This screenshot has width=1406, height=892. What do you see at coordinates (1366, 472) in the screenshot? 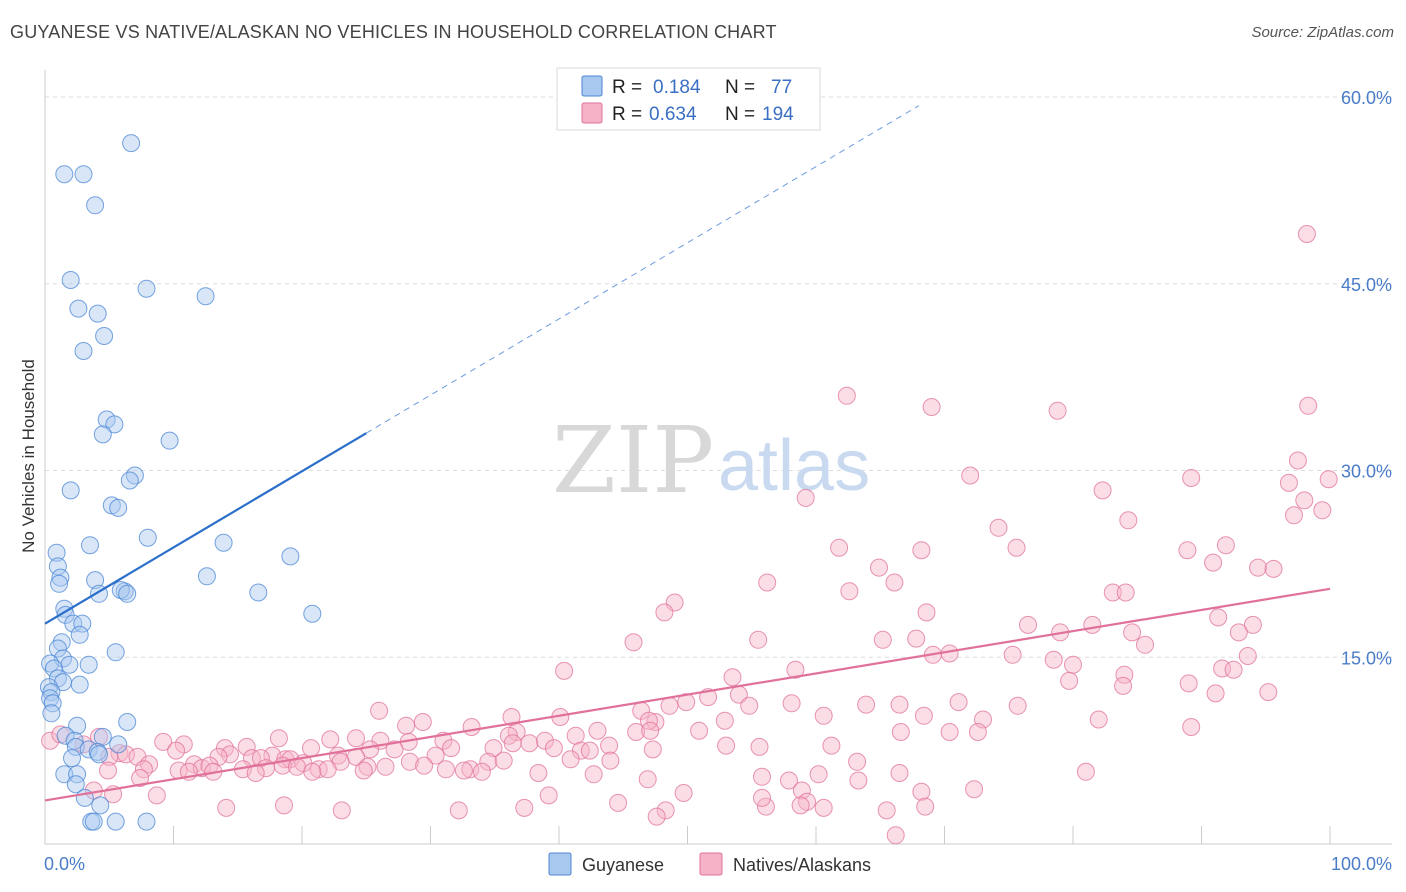
I see `y-tick-label-1: 30.0%` at bounding box center [1366, 472].